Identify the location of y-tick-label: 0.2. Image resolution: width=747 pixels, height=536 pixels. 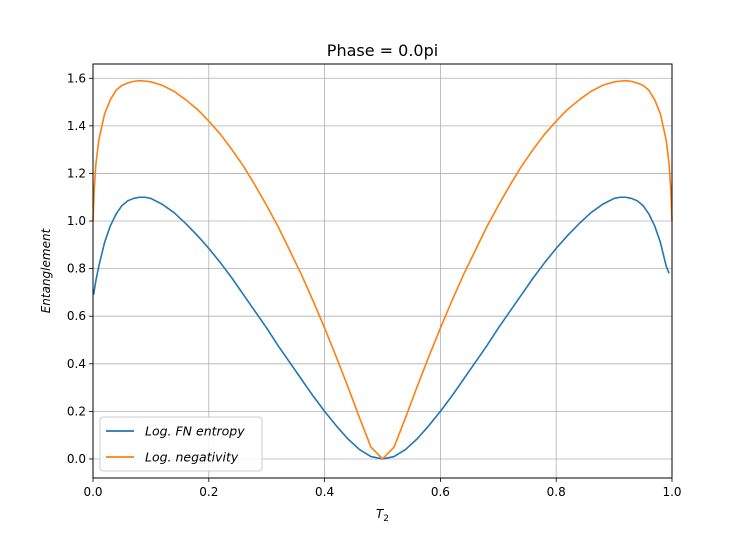
(76, 411).